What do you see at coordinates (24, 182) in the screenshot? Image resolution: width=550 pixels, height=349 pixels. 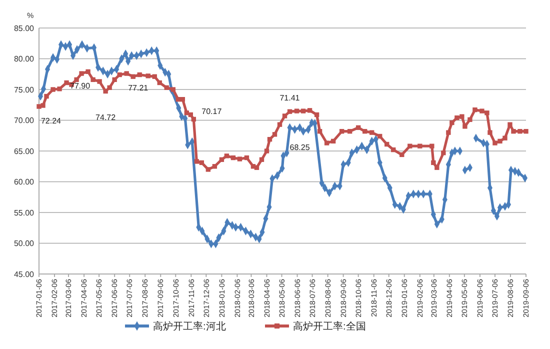 I see `y-tick-label: 60.00` at bounding box center [24, 182].